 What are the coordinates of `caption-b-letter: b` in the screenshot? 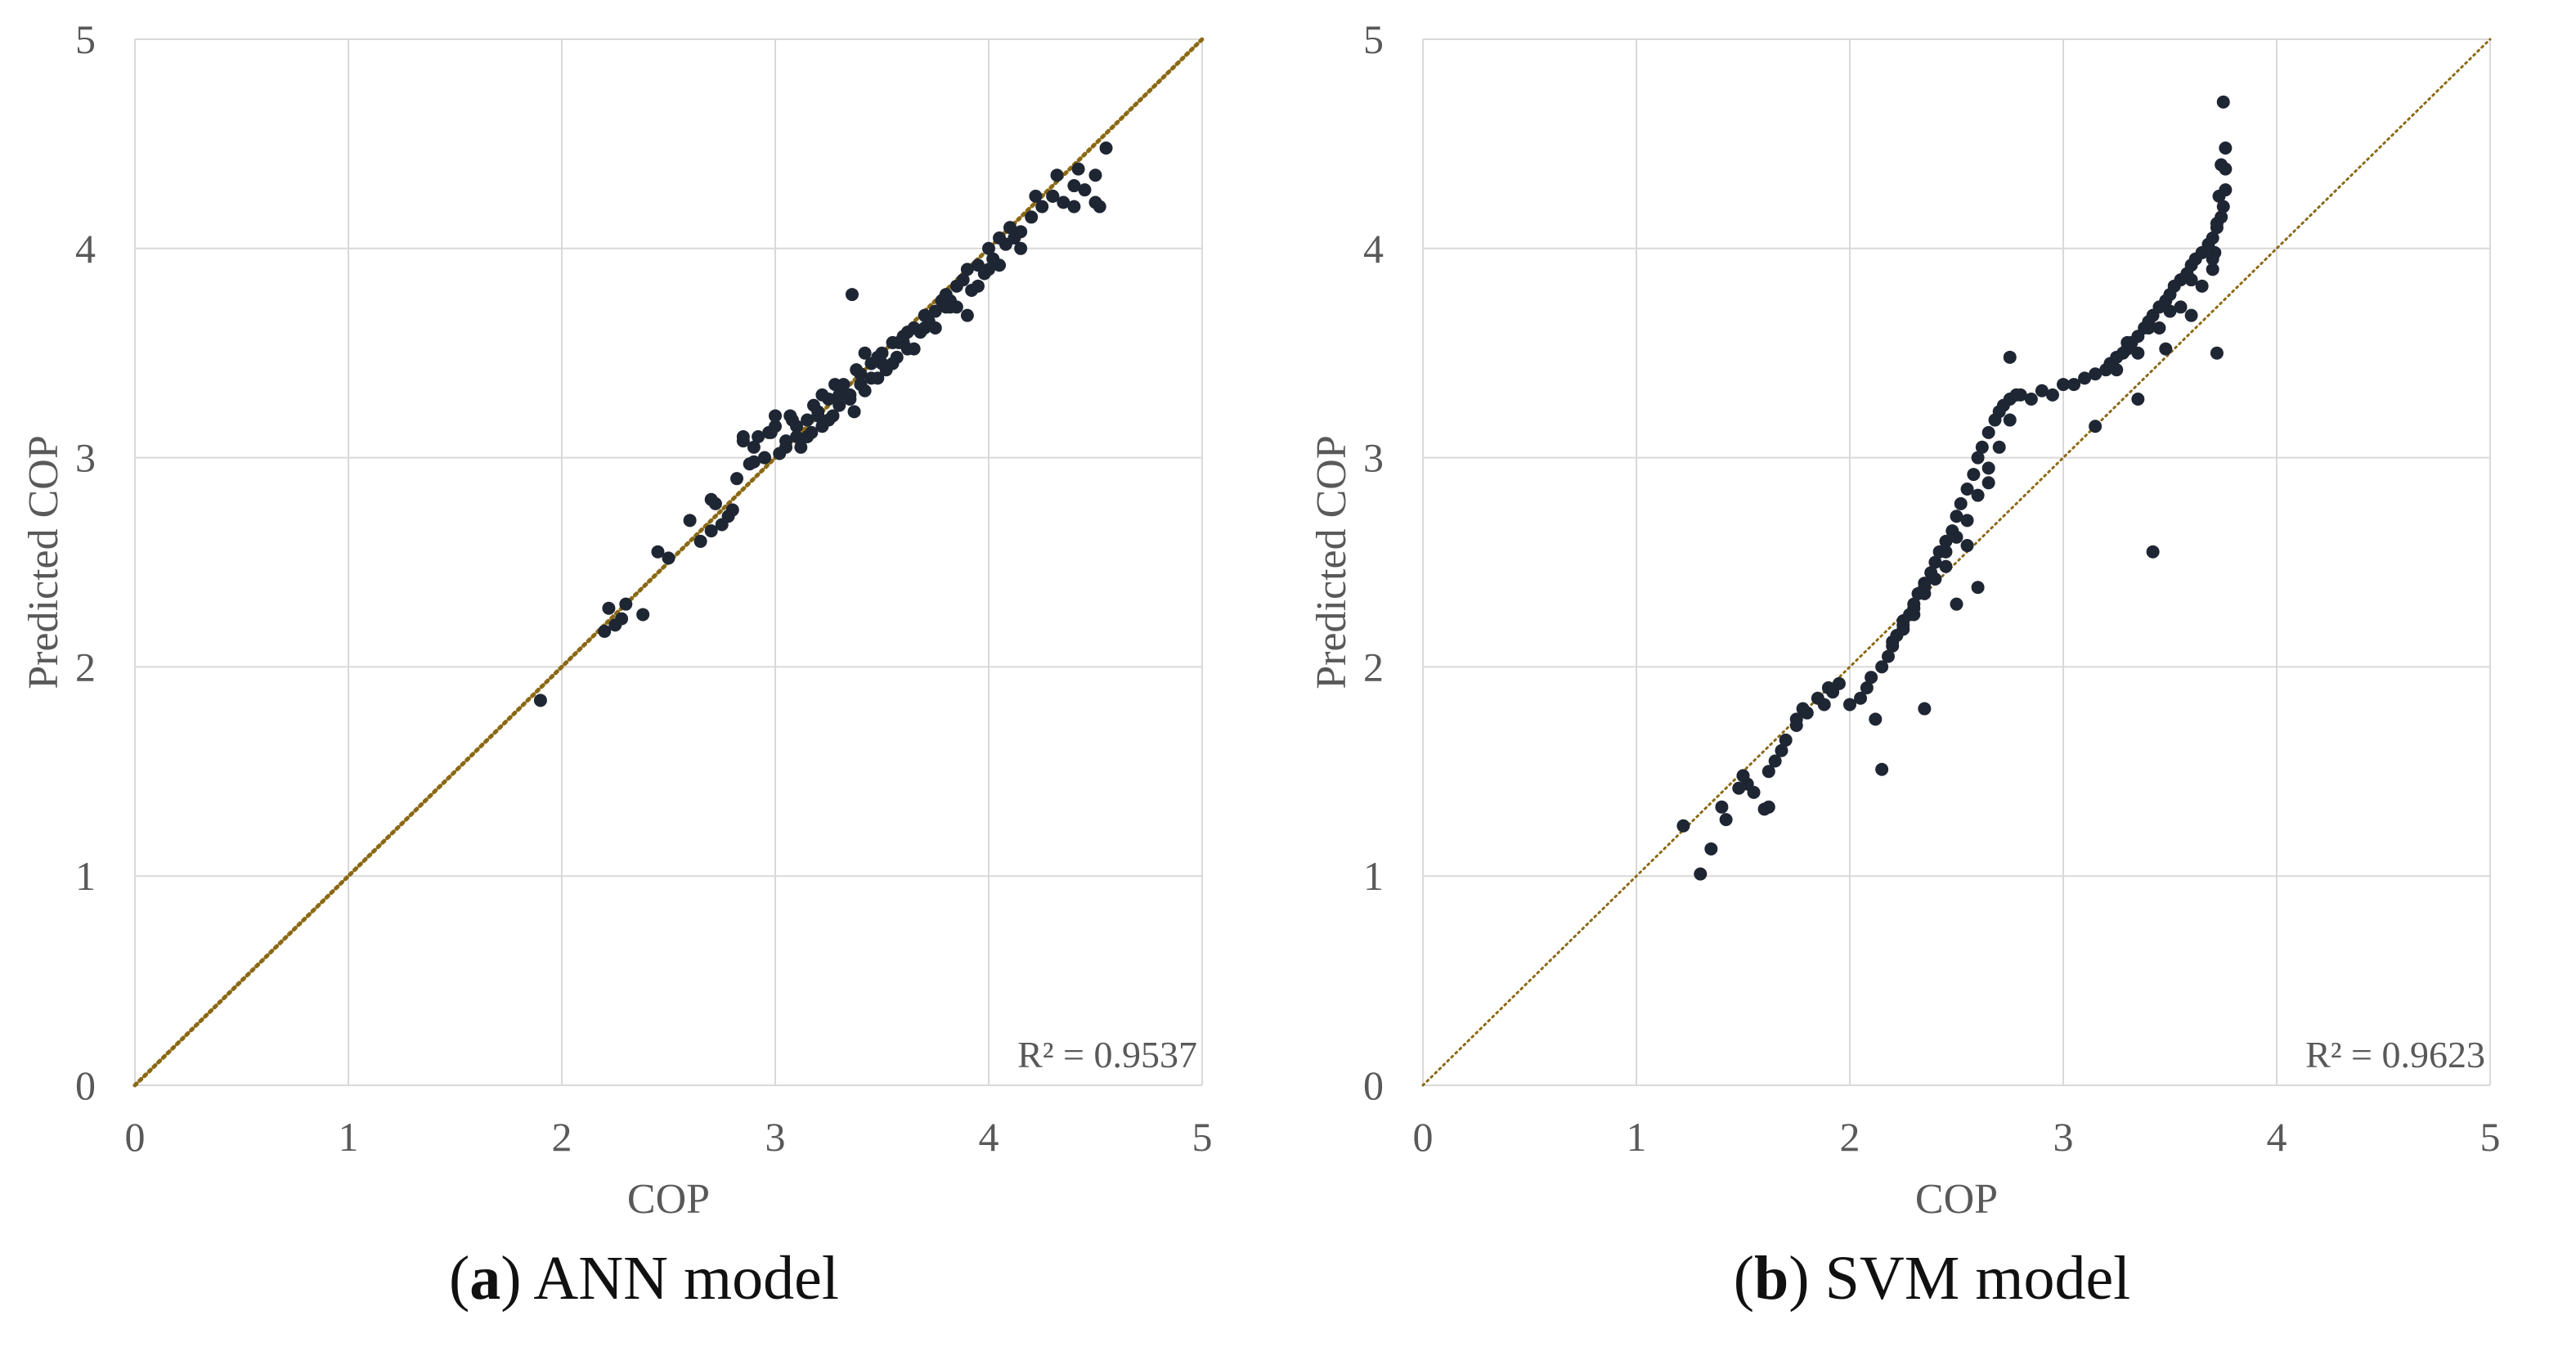 It's located at (1771, 1278).